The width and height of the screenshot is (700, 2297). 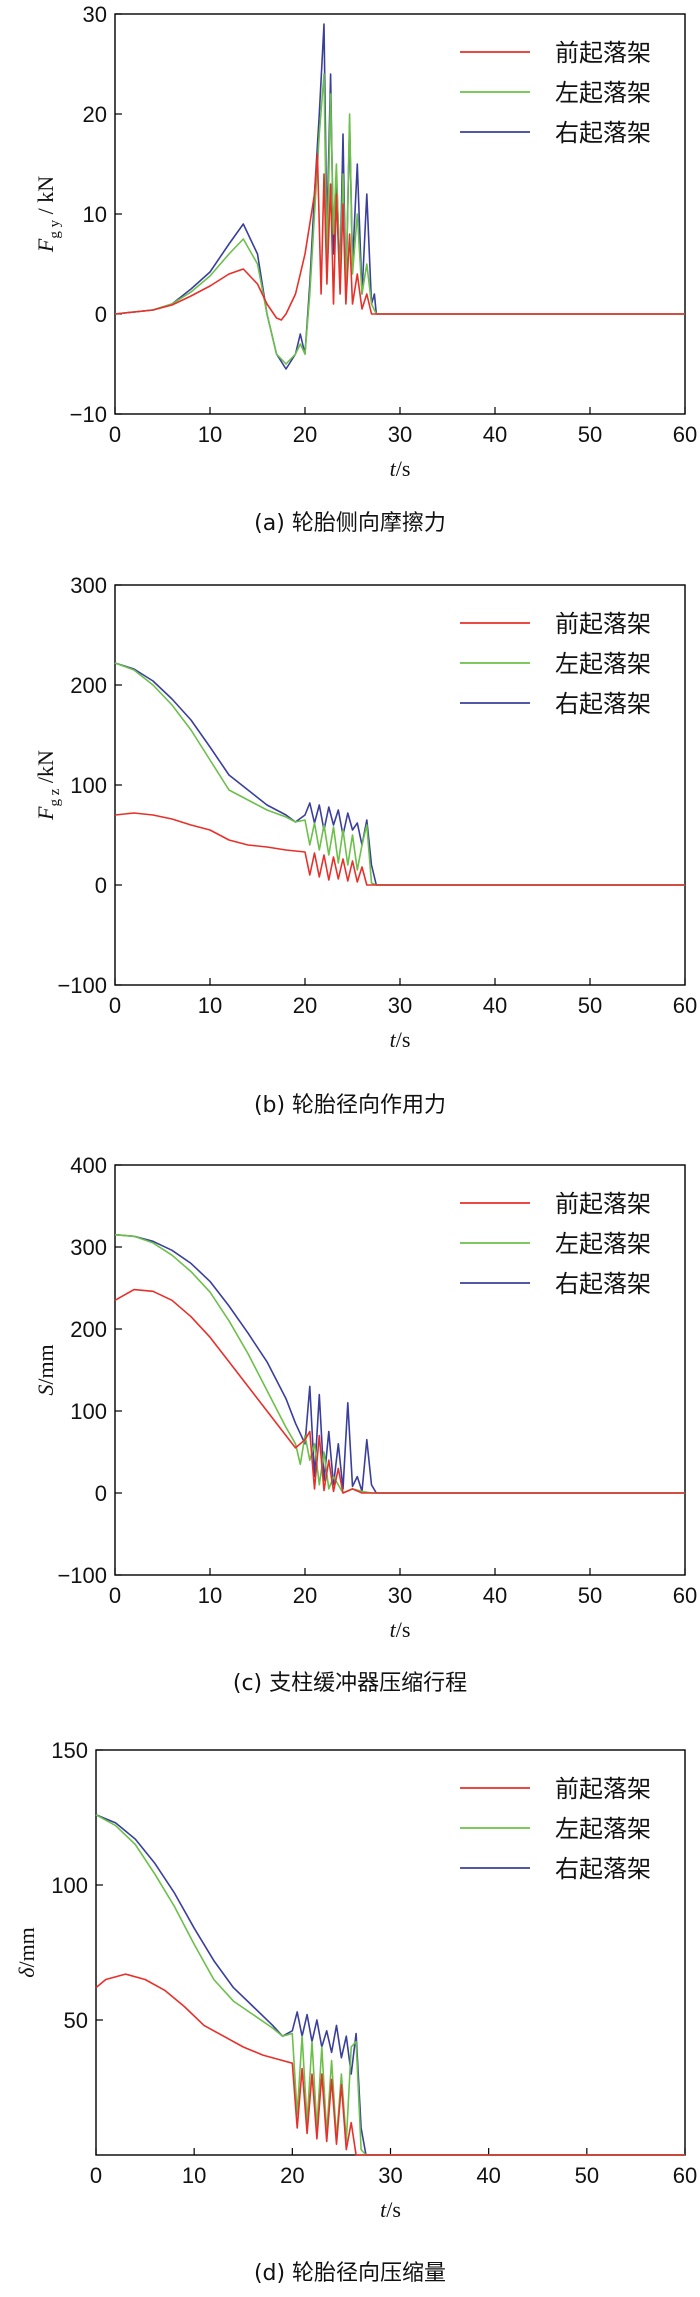 I want to click on panel-caption: (a) 轮胎侧向摩擦力, so click(x=350, y=523).